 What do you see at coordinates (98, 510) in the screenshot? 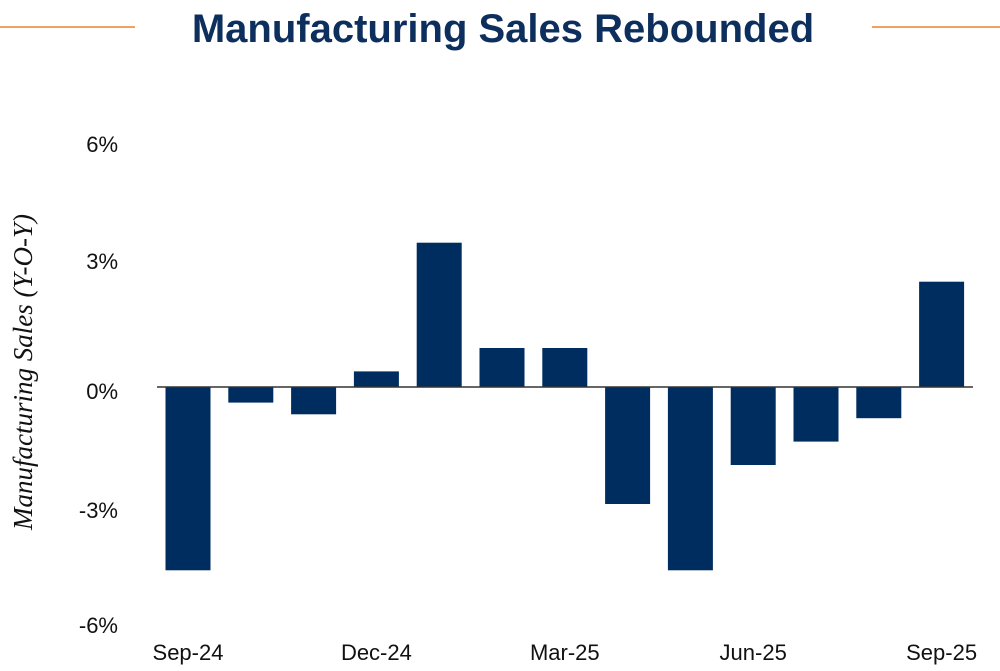
I see `y-tick-label: -3%` at bounding box center [98, 510].